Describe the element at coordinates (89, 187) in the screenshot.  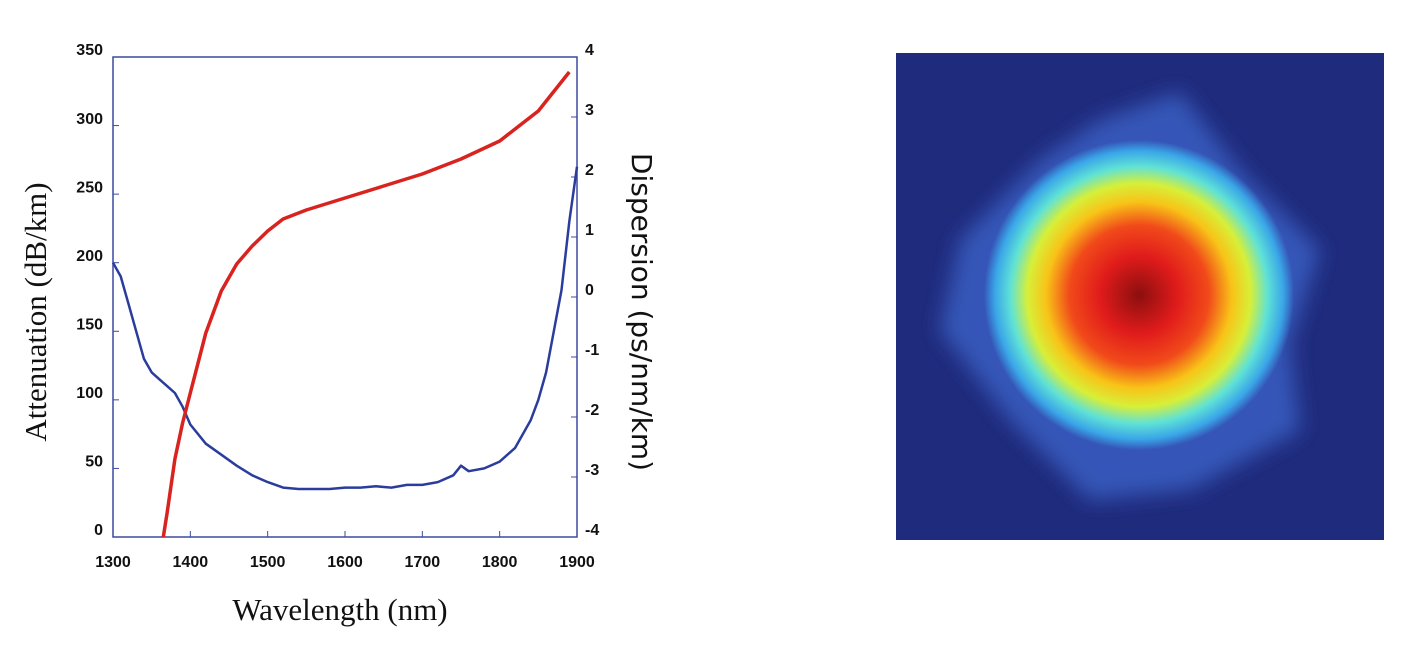
I see `y-tick-label: 250` at that location.